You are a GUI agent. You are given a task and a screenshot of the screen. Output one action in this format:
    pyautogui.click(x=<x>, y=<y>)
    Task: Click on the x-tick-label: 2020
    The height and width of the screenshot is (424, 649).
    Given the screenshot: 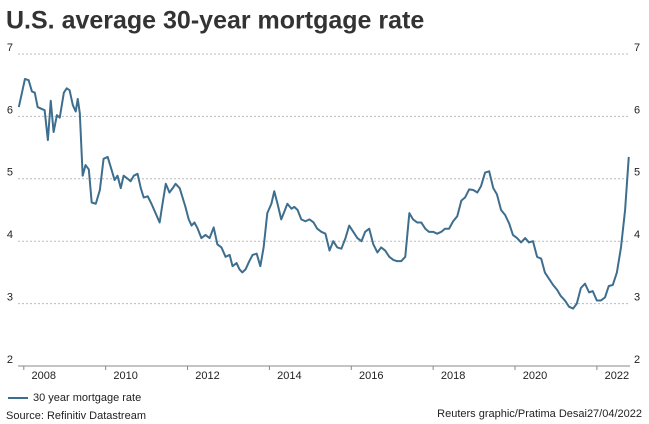 What is the action you would take?
    pyautogui.click(x=535, y=376)
    